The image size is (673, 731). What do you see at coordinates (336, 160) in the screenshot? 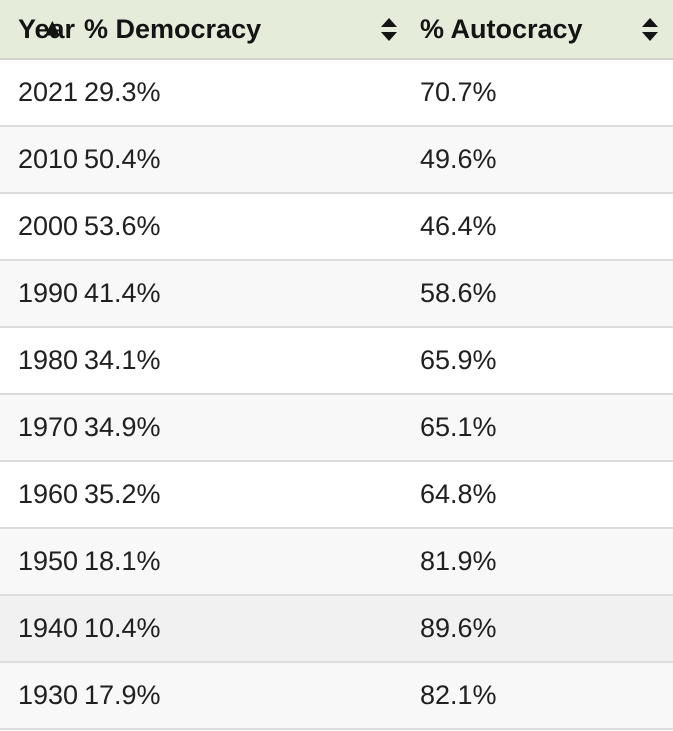
I see `table-row: 2010 50.4% 49.6%` at bounding box center [336, 160].